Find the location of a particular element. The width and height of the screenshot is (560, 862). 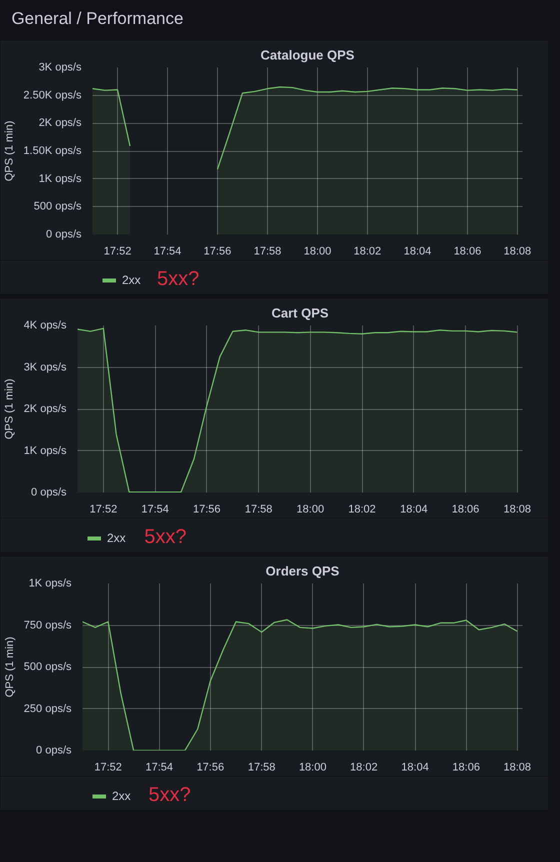

text: General / Performance is located at coordinates (97, 18).